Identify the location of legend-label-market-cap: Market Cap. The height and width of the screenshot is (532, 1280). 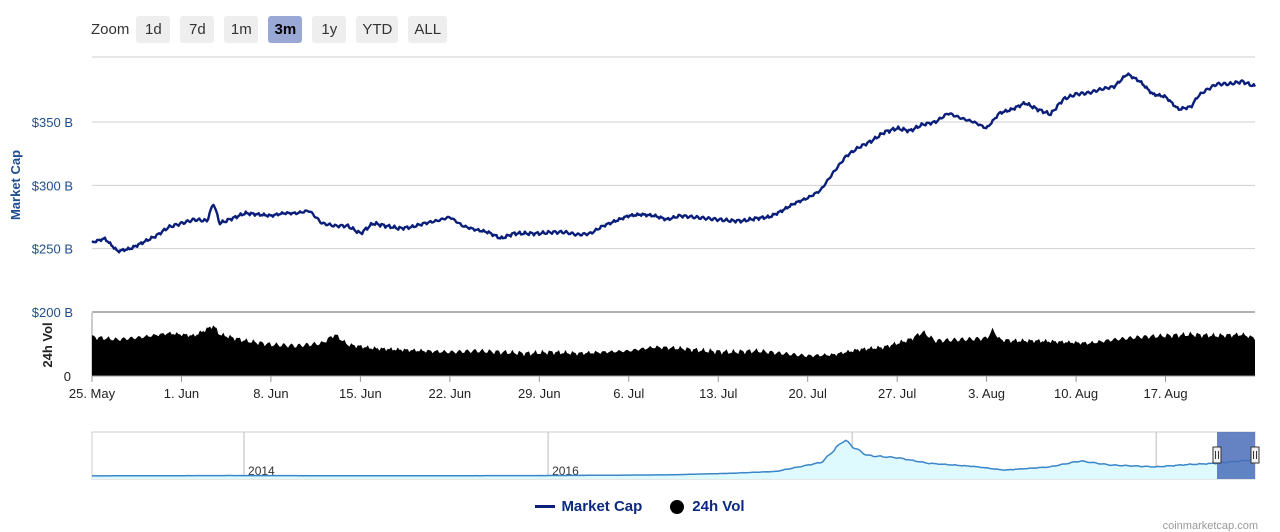
(602, 506).